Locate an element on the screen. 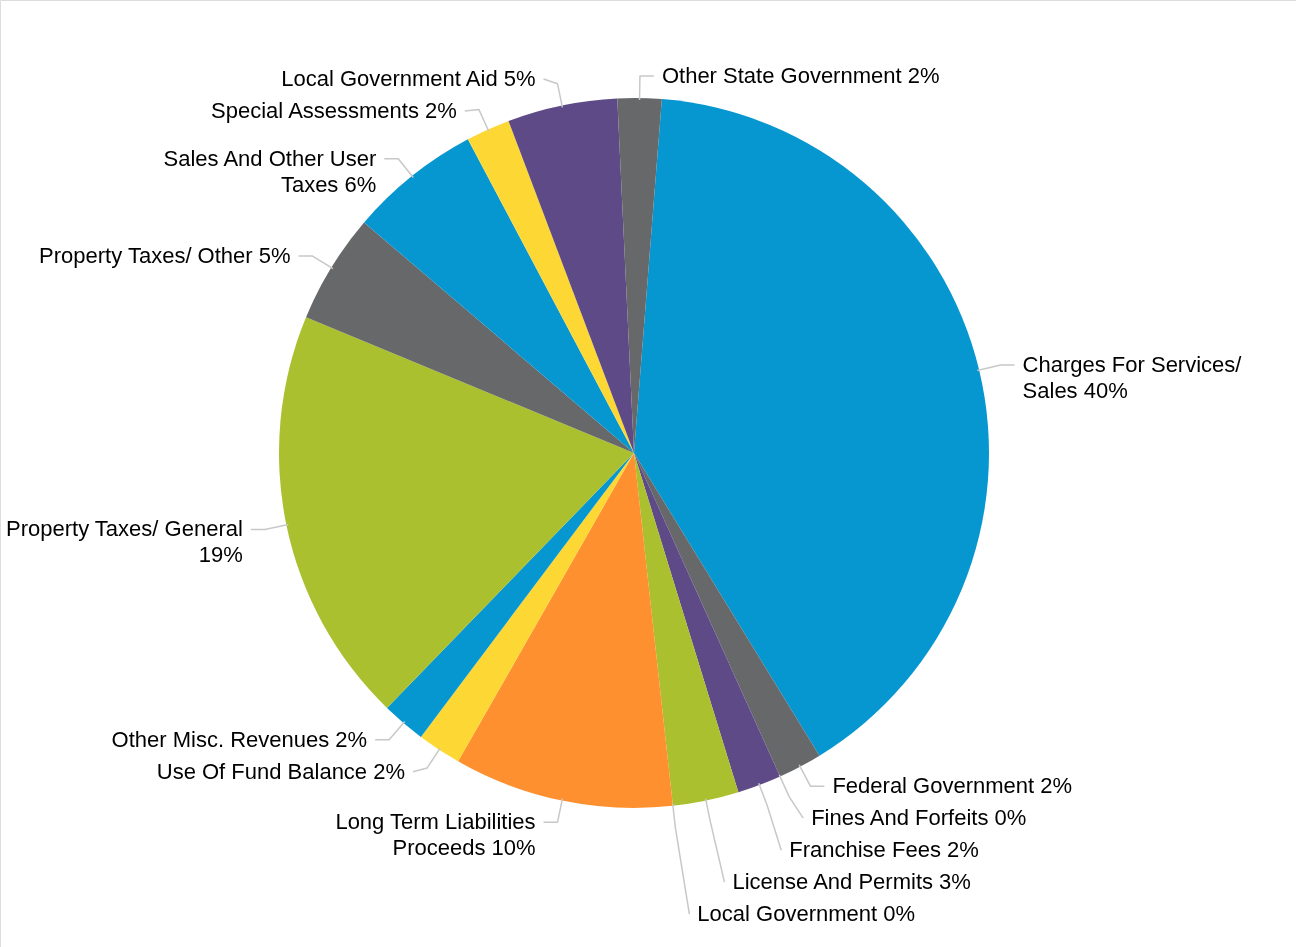 This screenshot has height=947, width=1296. slice-label: Other State Government 2% is located at coordinates (800, 76).